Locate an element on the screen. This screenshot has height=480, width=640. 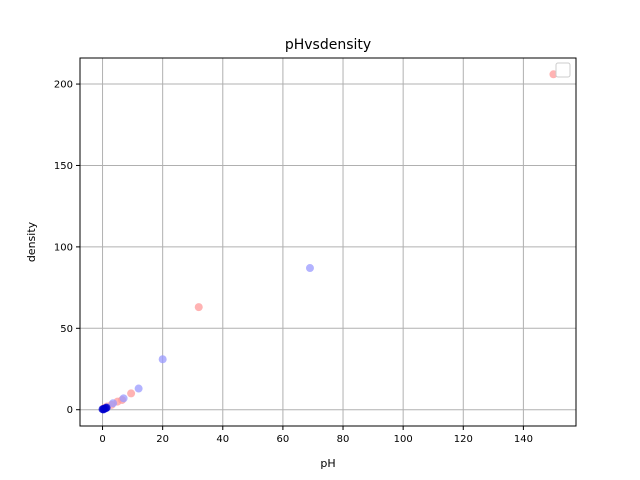
y-tick-label: 50 is located at coordinates (66, 329).